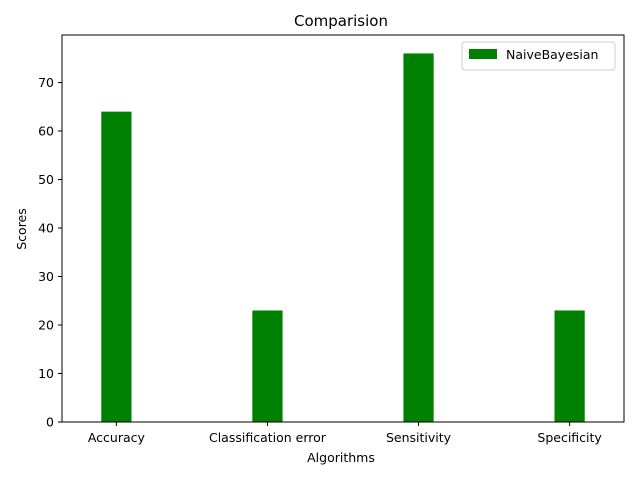  What do you see at coordinates (50, 422) in the screenshot?
I see `y-tick-label: 0` at bounding box center [50, 422].